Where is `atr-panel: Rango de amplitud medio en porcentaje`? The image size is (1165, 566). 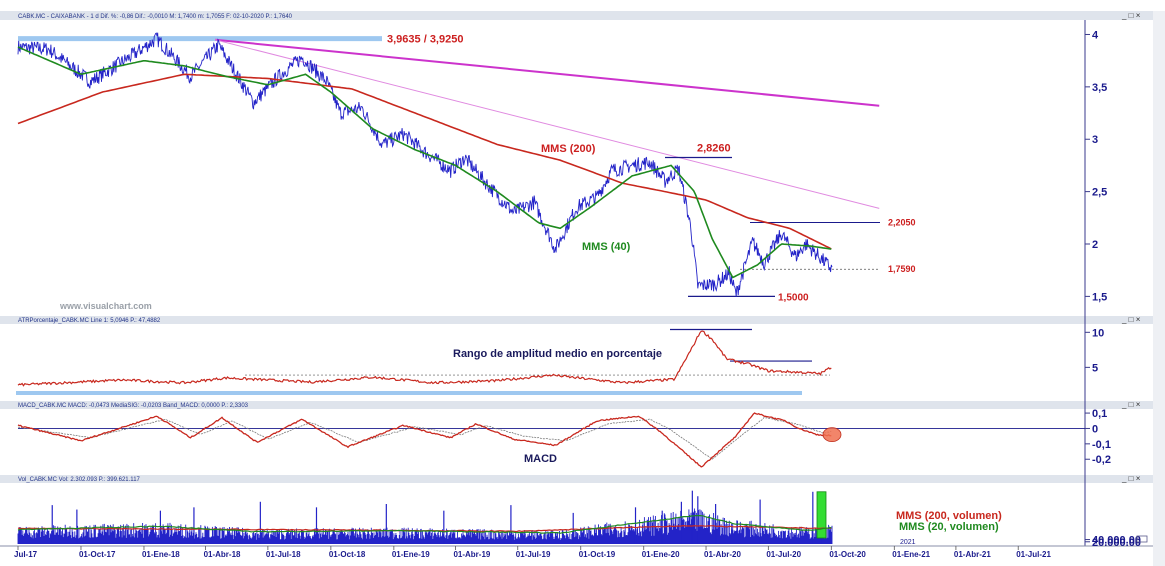
atr-panel: Rango de amplitud medio en porcentaje is located at coordinates (424, 361).